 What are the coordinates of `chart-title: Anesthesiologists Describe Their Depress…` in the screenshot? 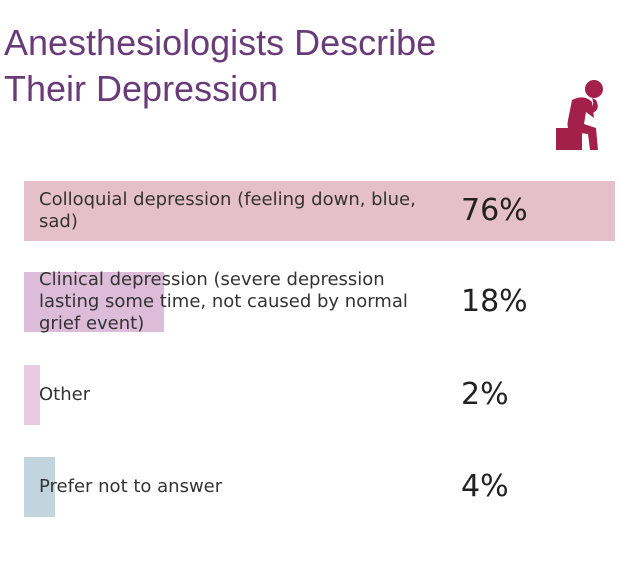 It's located at (220, 65).